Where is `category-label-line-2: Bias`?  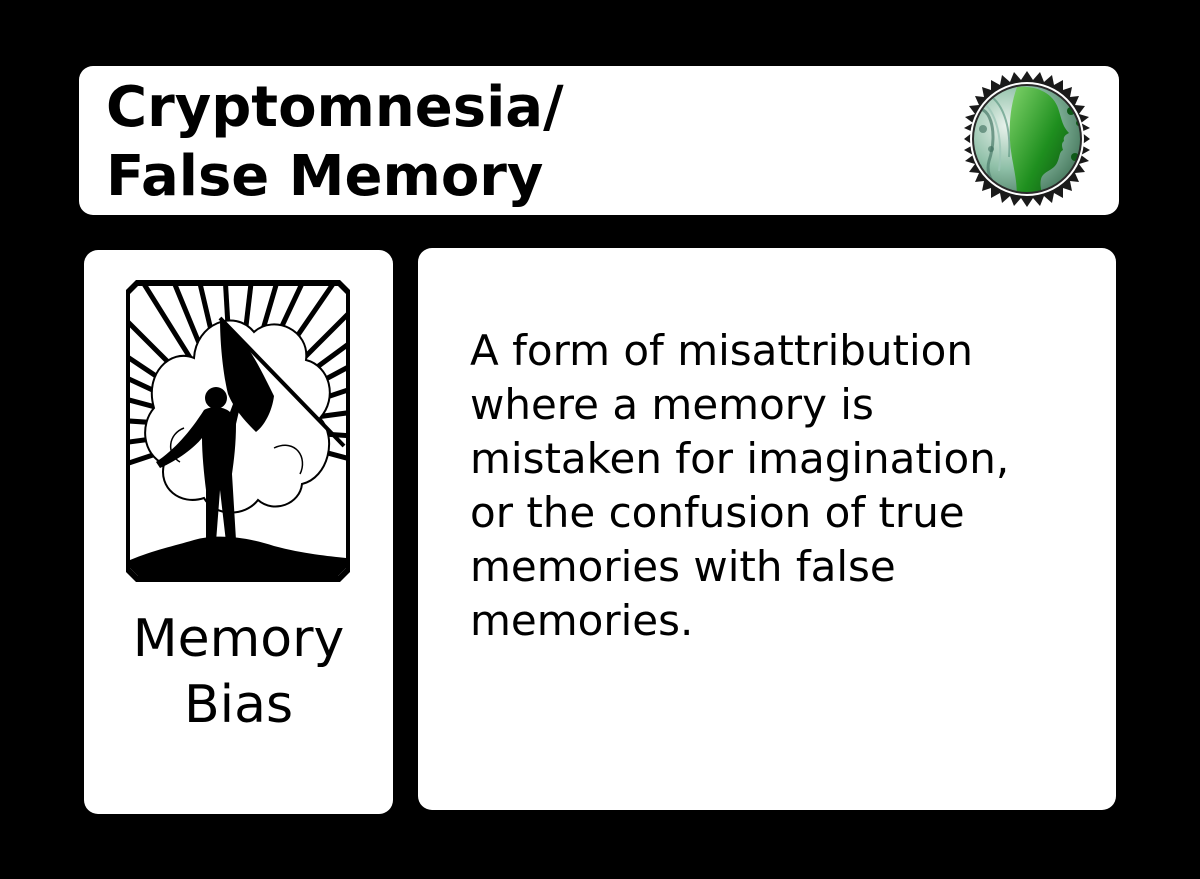 category-label-line-2: Bias is located at coordinates (238, 705).